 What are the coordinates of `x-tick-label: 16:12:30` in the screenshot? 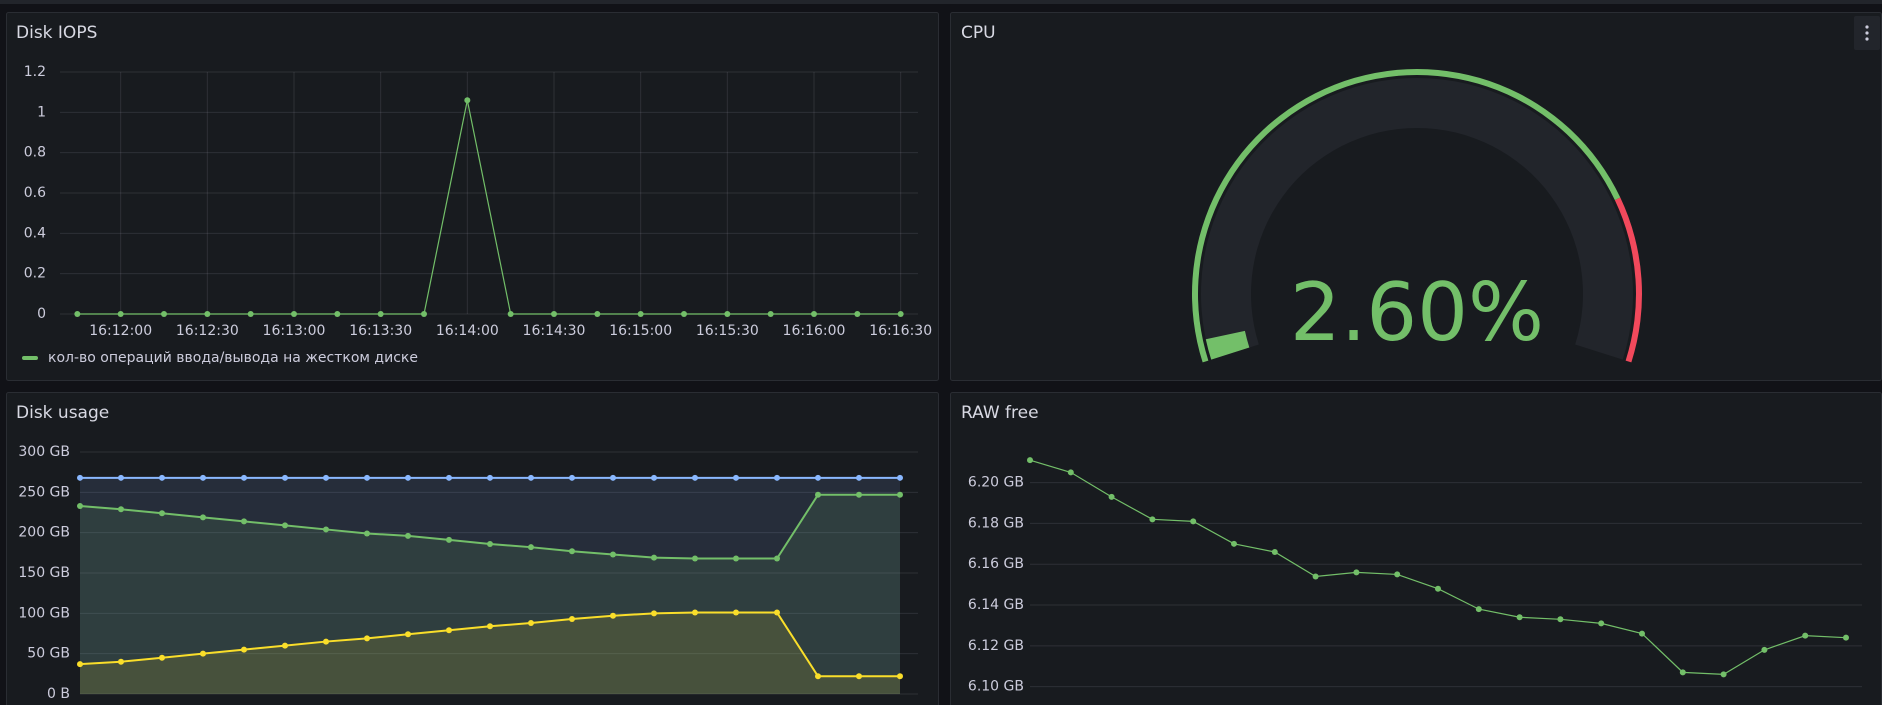 It's located at (207, 331).